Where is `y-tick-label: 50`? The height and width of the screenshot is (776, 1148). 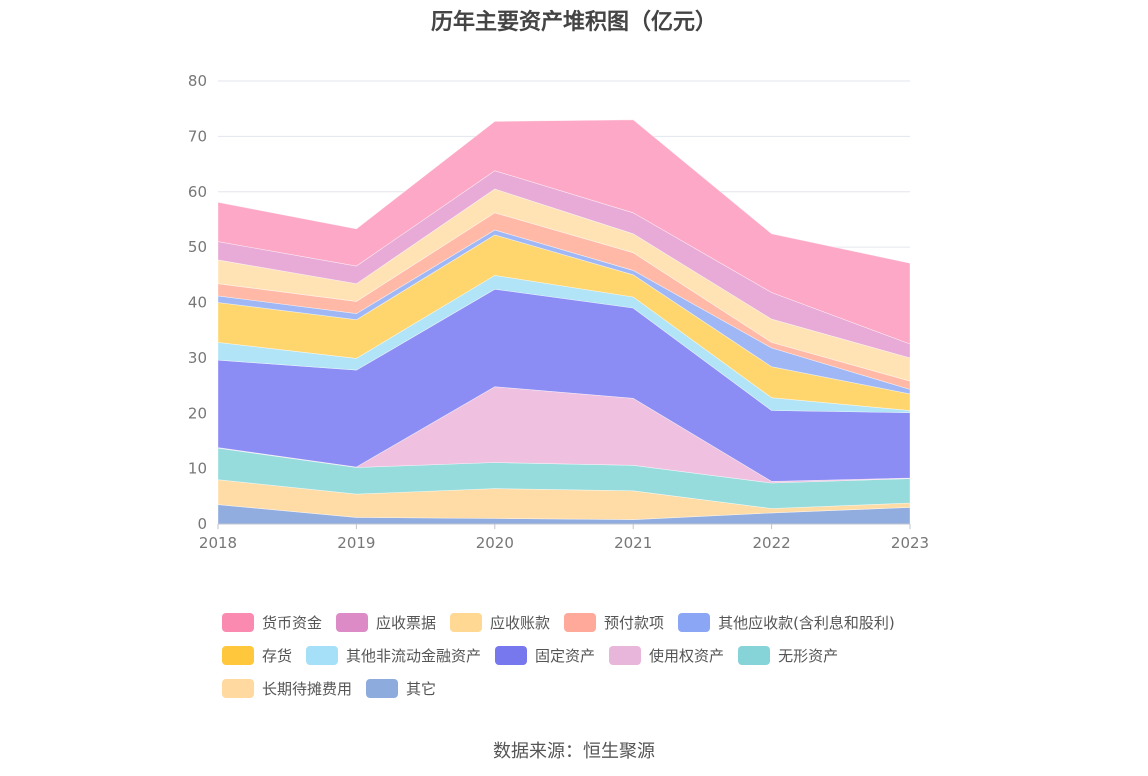
y-tick-label: 50 is located at coordinates (197, 247).